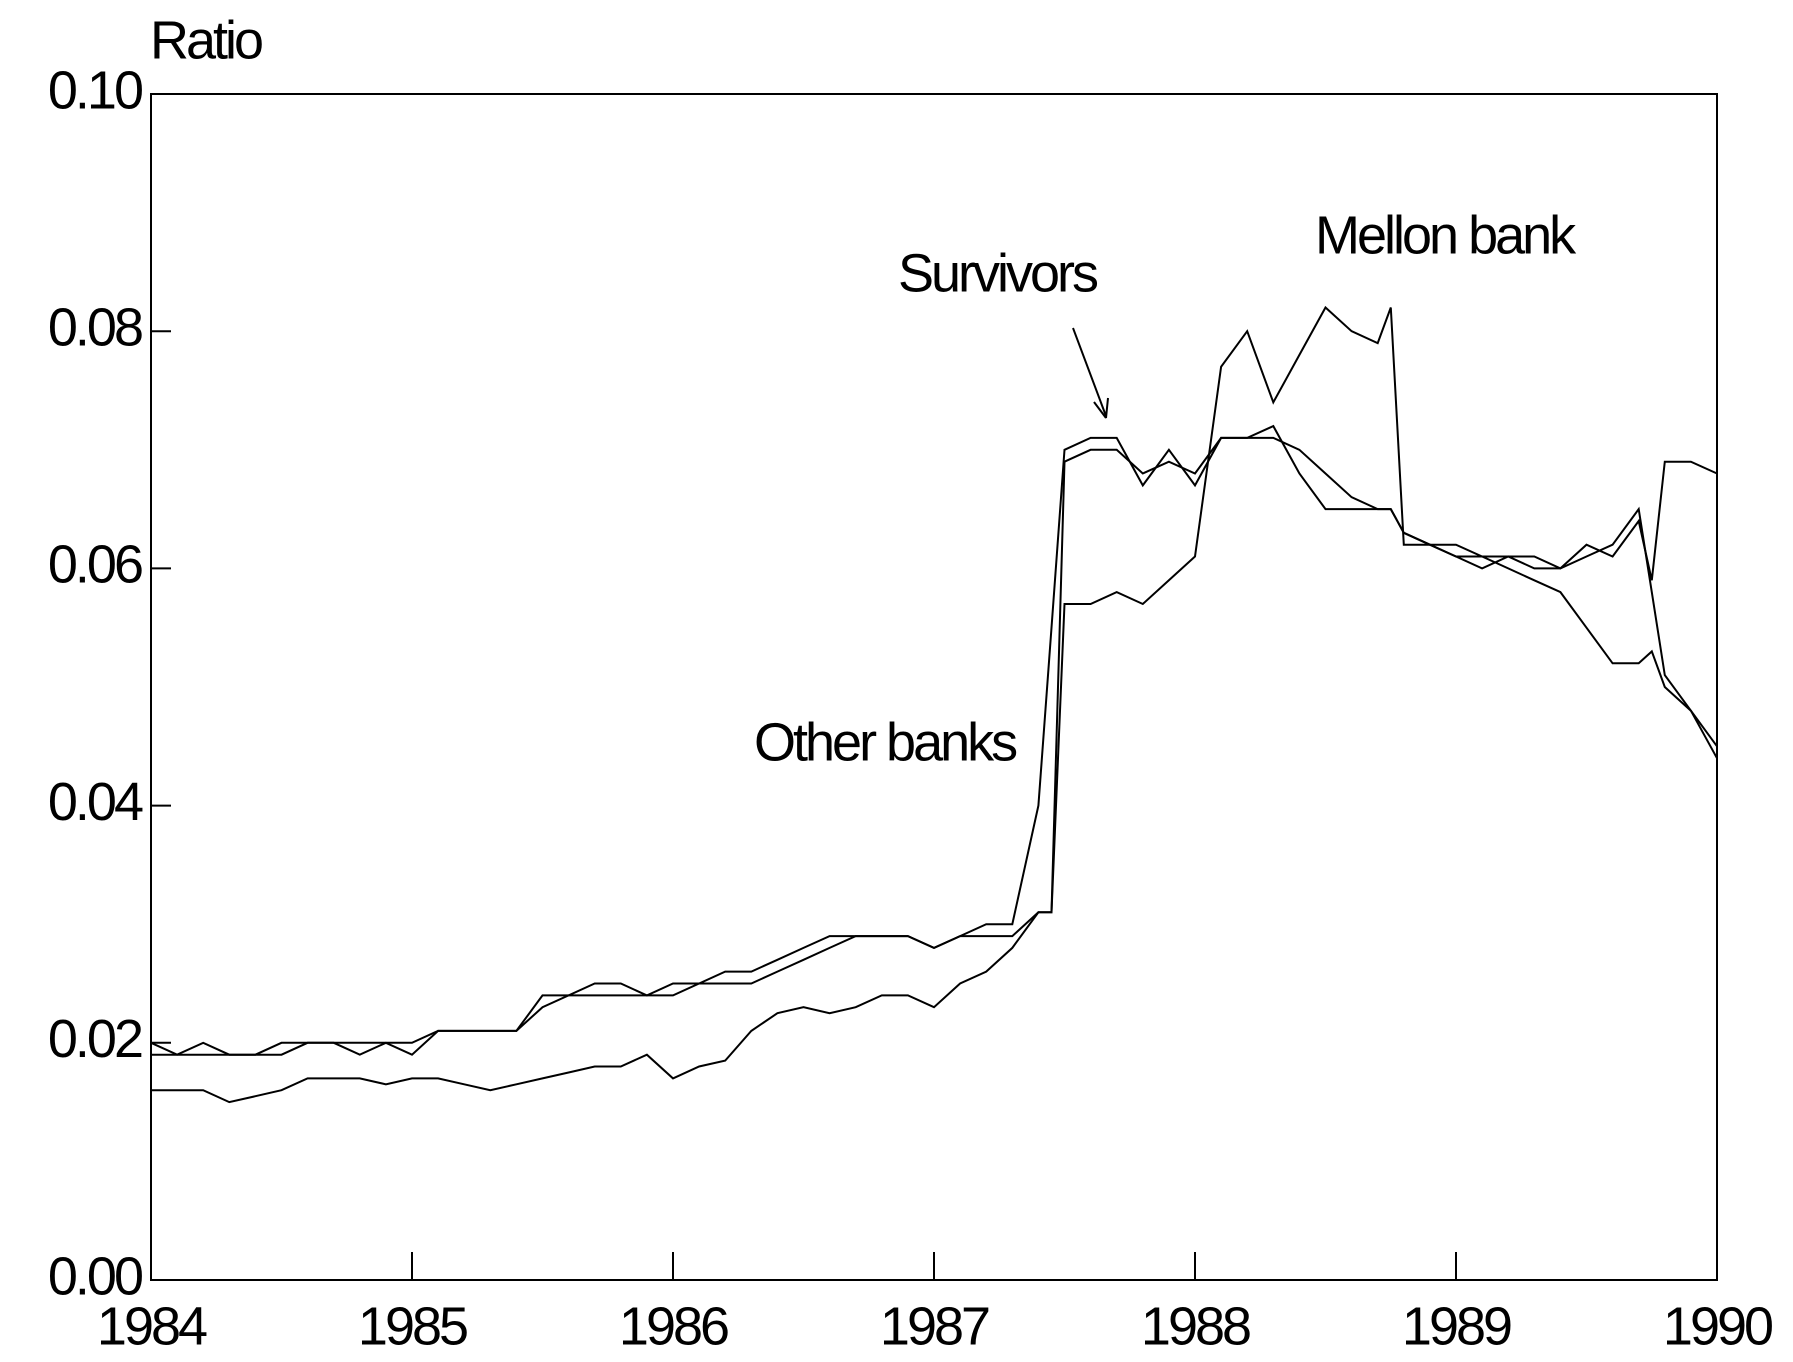 This screenshot has height=1362, width=1793. What do you see at coordinates (673, 1326) in the screenshot?
I see `x-tick-label: 1986` at bounding box center [673, 1326].